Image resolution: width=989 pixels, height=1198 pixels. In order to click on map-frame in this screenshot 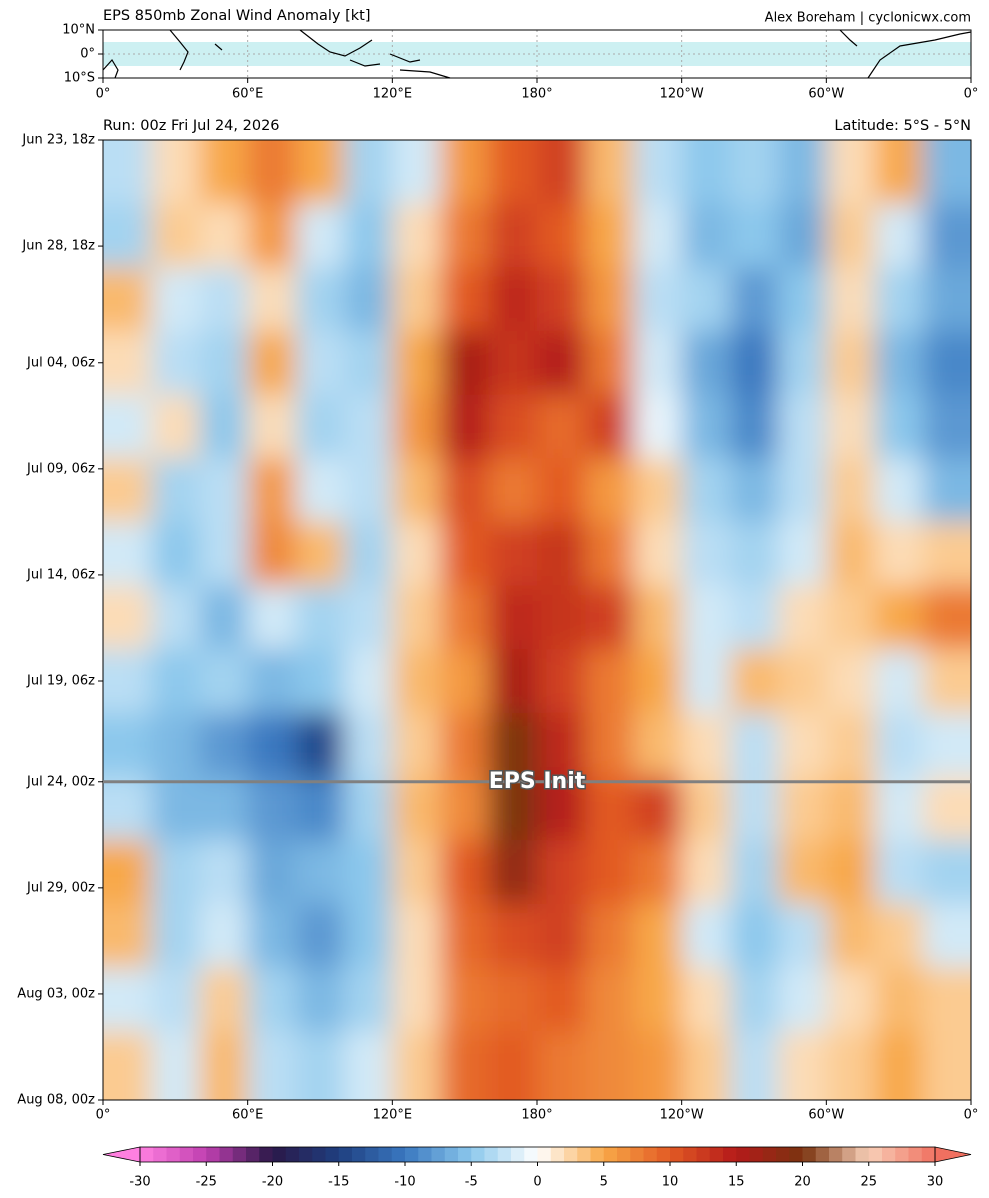, I will do `click(537, 54)`.